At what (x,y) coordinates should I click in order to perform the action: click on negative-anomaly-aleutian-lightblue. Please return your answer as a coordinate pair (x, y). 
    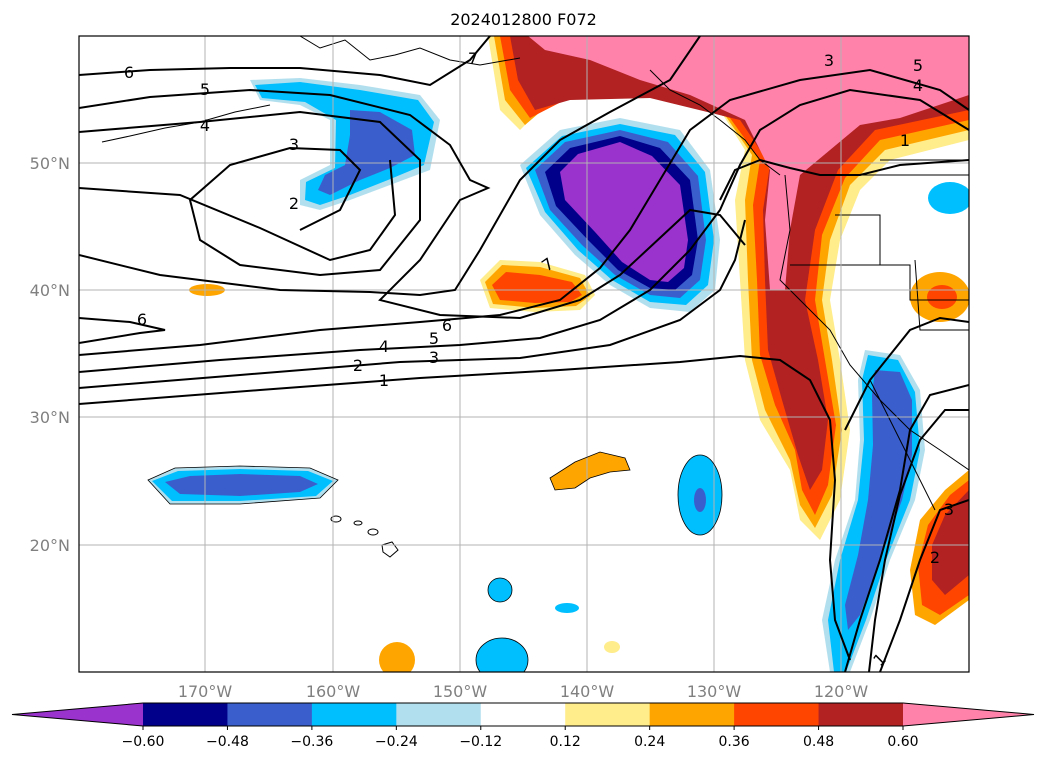
    Looking at the image, I should click on (344, 143).